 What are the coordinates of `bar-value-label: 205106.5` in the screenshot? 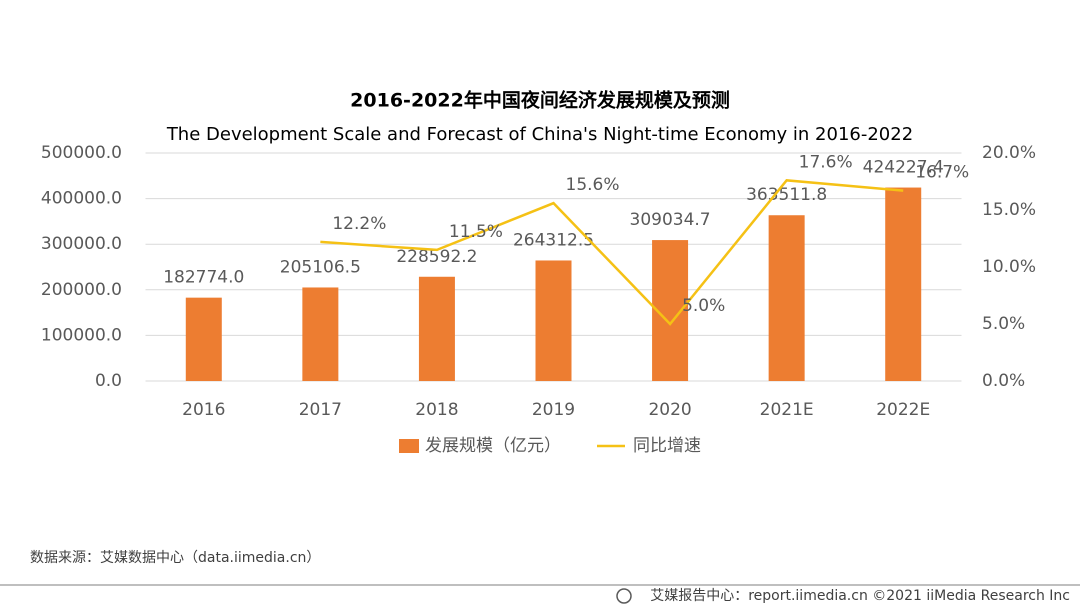 It's located at (320, 267).